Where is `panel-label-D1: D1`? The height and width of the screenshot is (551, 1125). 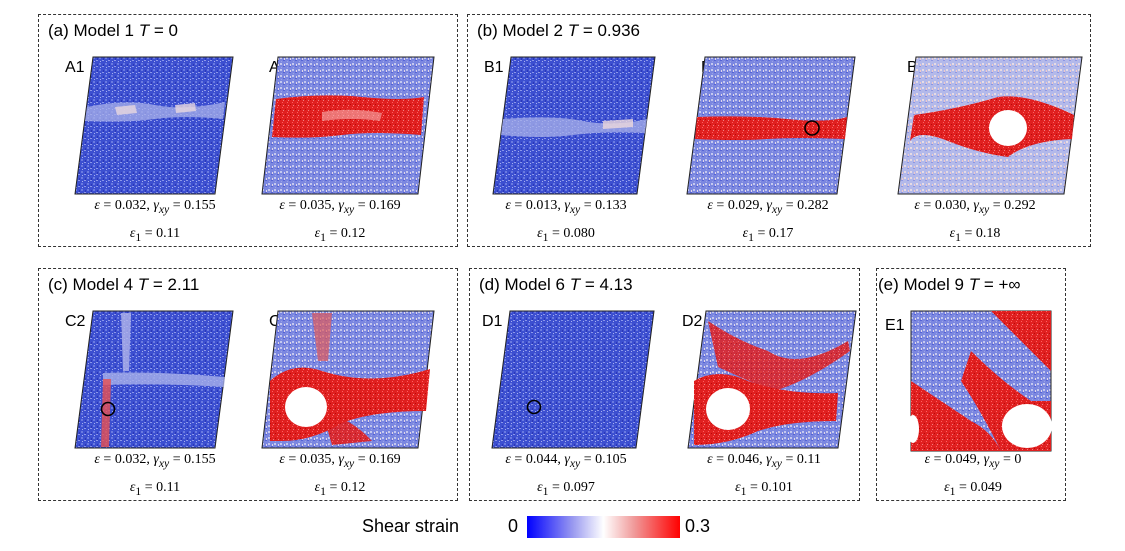 panel-label-D1: D1 is located at coordinates (492, 321).